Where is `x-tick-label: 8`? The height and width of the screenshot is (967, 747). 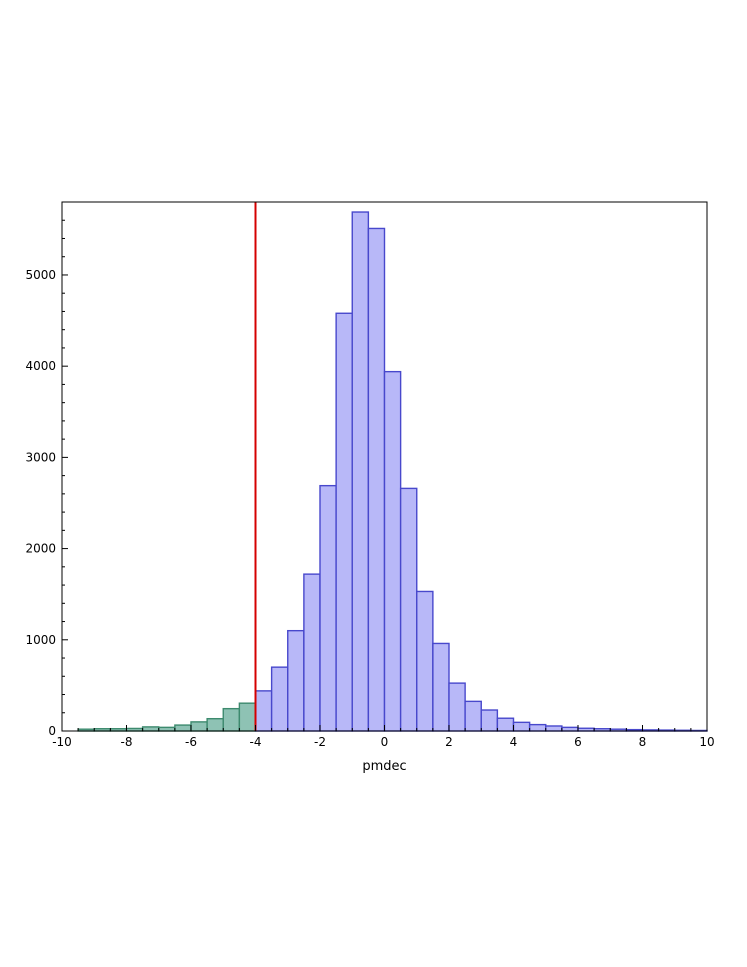 x-tick-label: 8 is located at coordinates (643, 742).